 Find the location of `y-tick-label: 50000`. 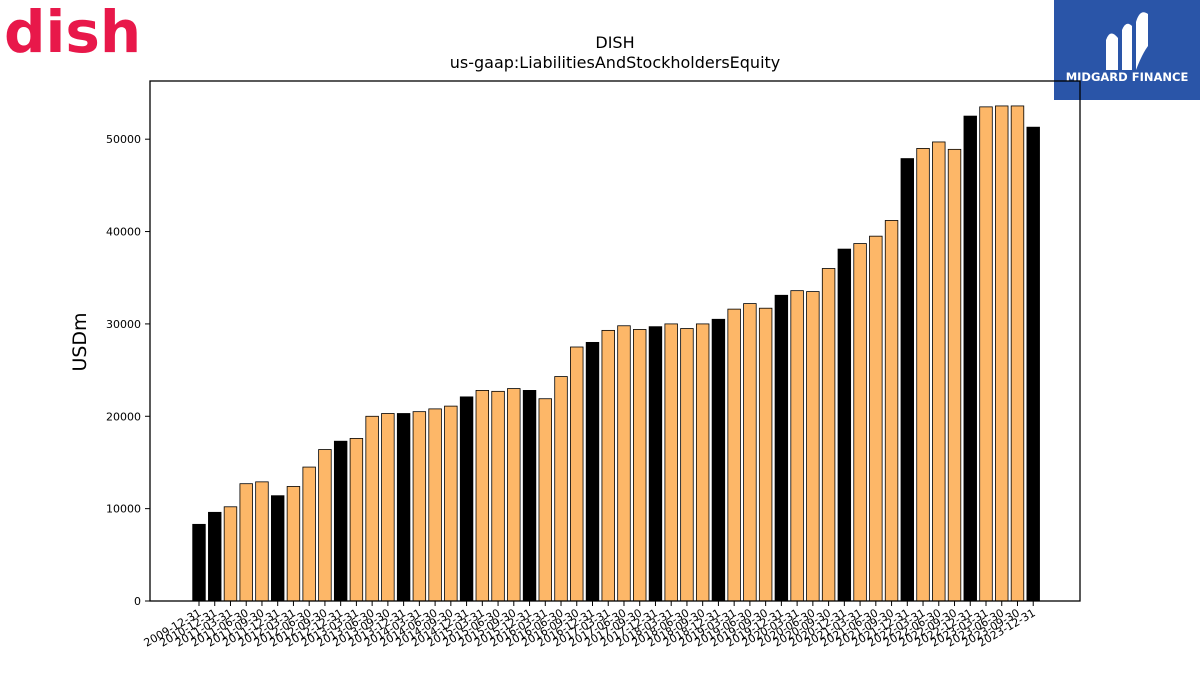

y-tick-label: 50000 is located at coordinates (123, 139).